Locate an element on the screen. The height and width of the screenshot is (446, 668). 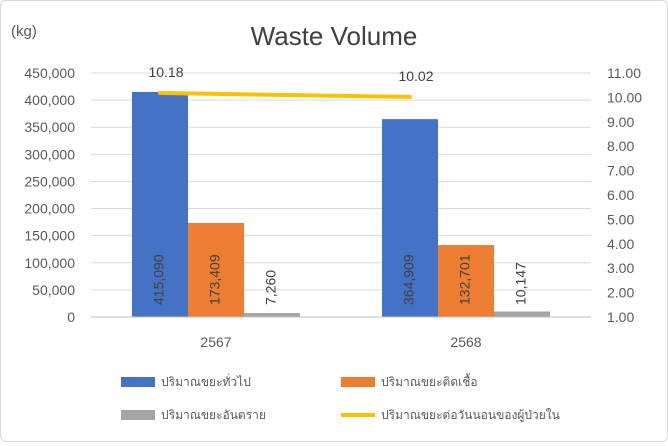
bar-data-label: 132,701 is located at coordinates (465, 279).